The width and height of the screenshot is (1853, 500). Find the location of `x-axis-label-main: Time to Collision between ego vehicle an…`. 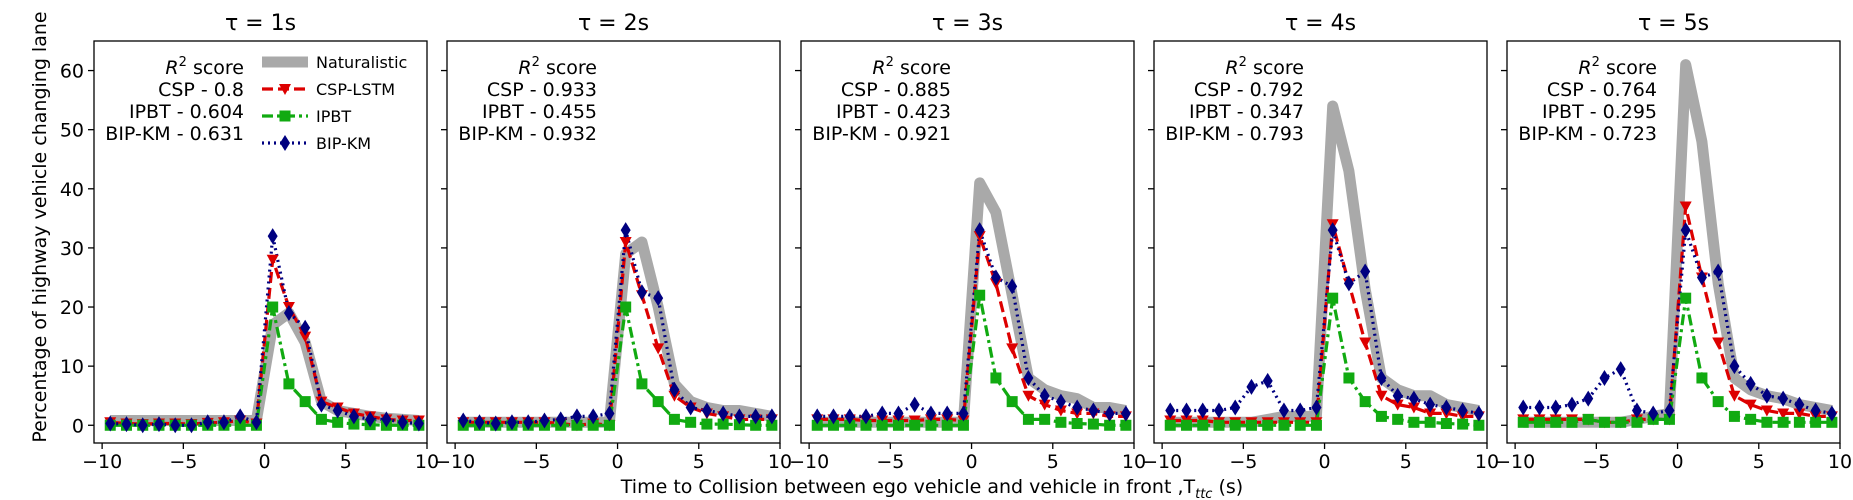

x-axis-label-main: Time to Collision between ego vehicle an… is located at coordinates (908, 487).